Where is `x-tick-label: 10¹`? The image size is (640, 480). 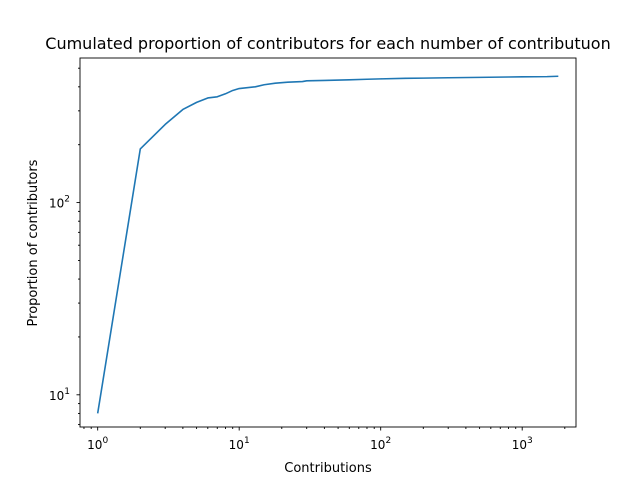
x-tick-label: 10¹ is located at coordinates (239, 444).